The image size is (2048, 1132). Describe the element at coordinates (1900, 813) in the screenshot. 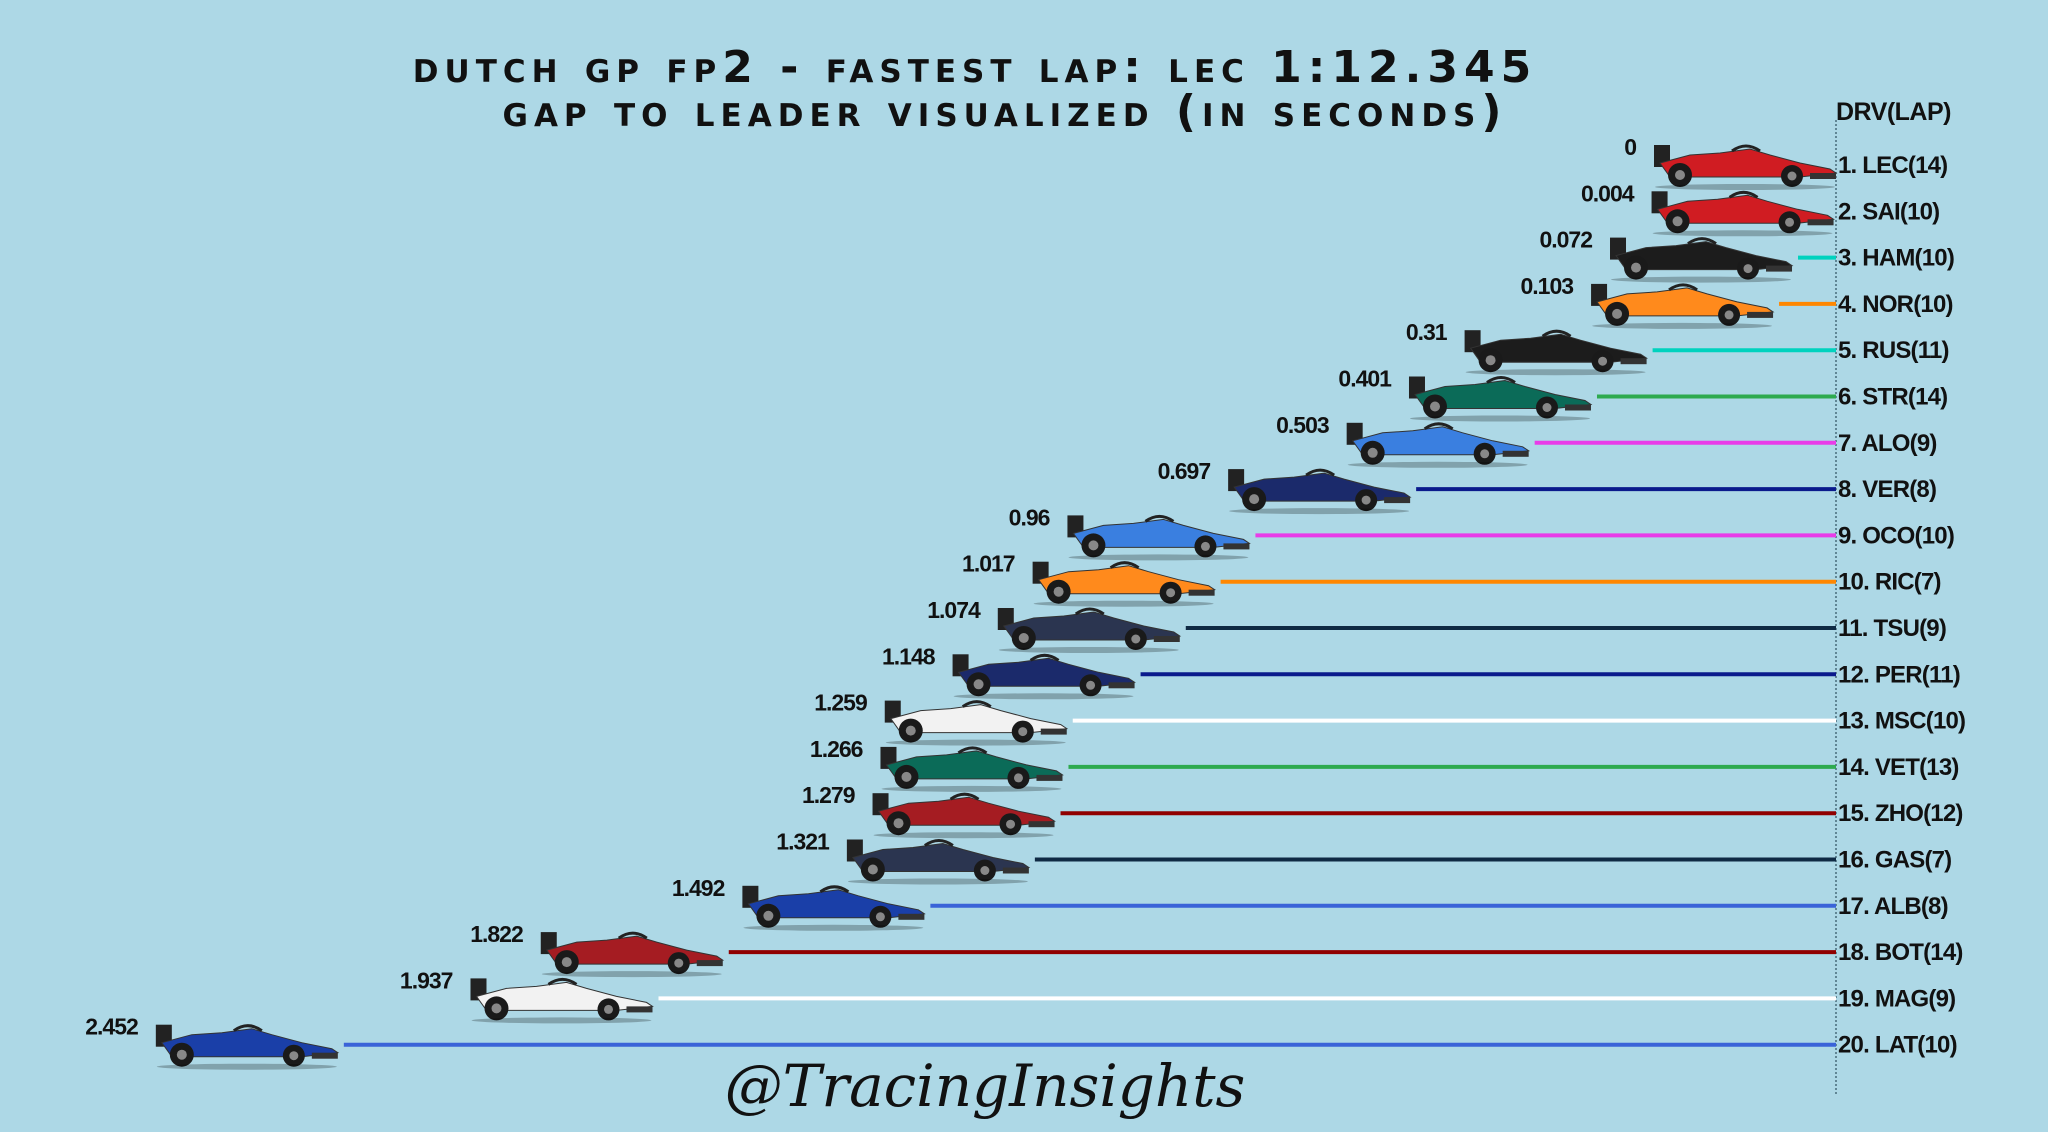

I see `driver-label: 15. ZHO(12)` at that location.